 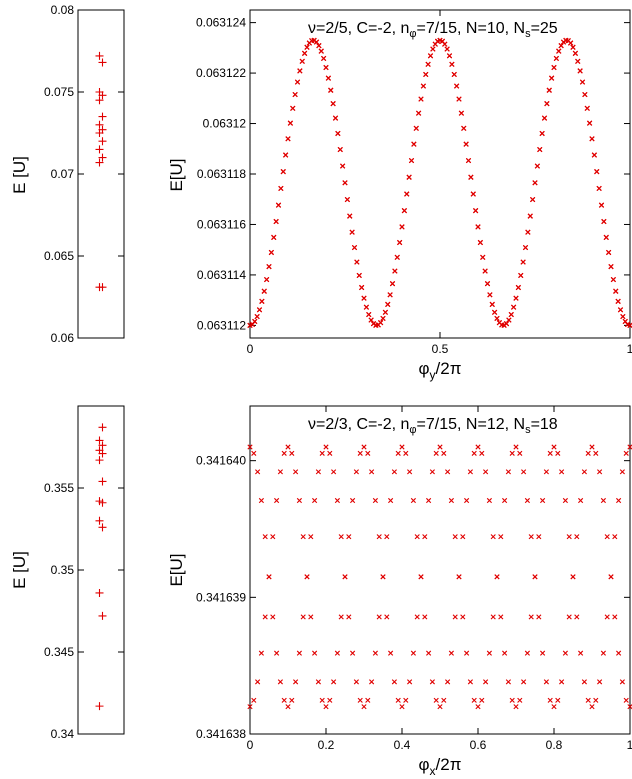 What do you see at coordinates (59, 652) in the screenshot?
I see `bottom-spectrum-ytick-label: 0.345` at bounding box center [59, 652].